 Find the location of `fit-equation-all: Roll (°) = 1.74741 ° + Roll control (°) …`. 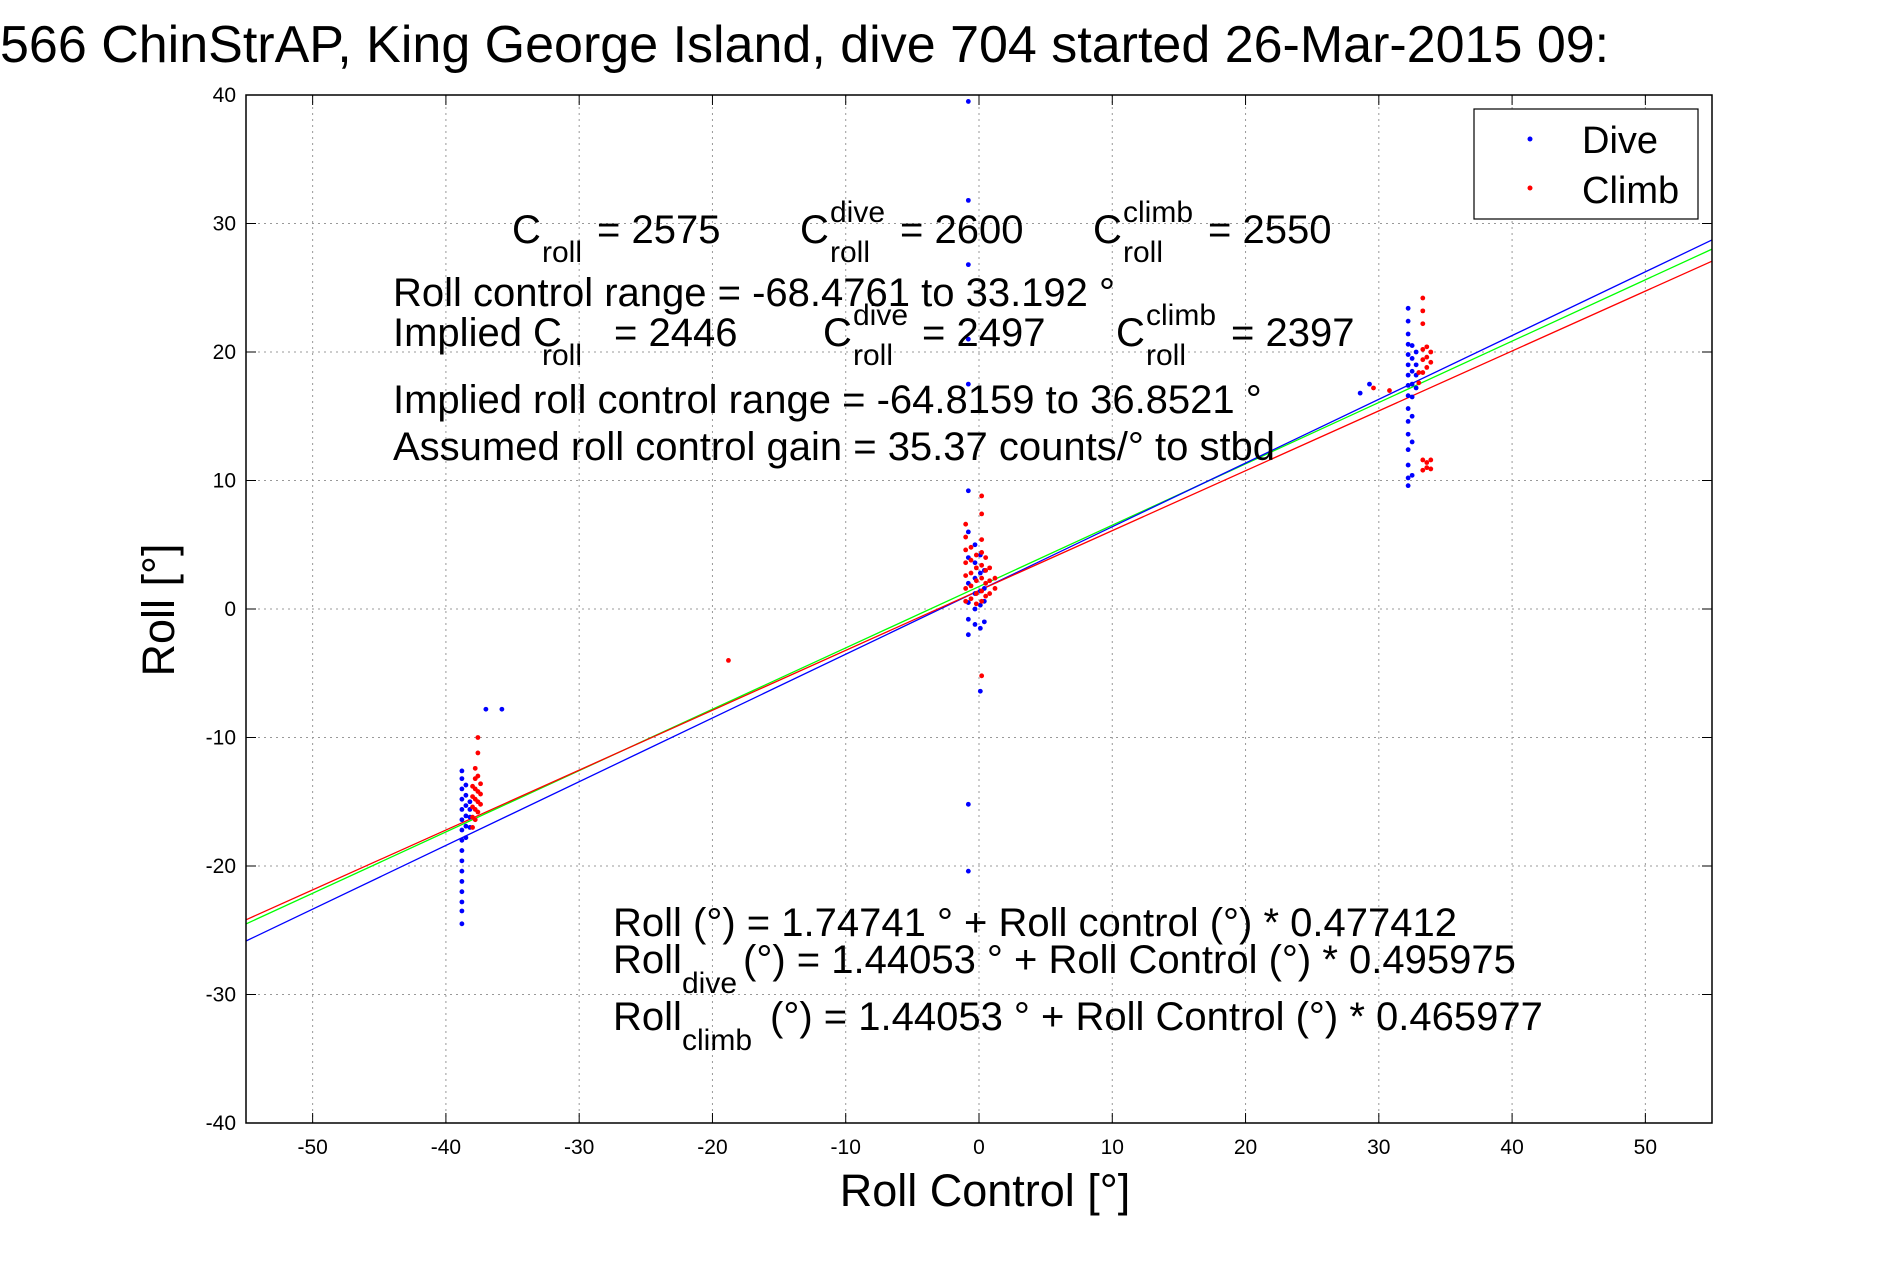

fit-equation-all: Roll (°) = 1.74741 ° + Roll control (°) … is located at coordinates (1035, 923).